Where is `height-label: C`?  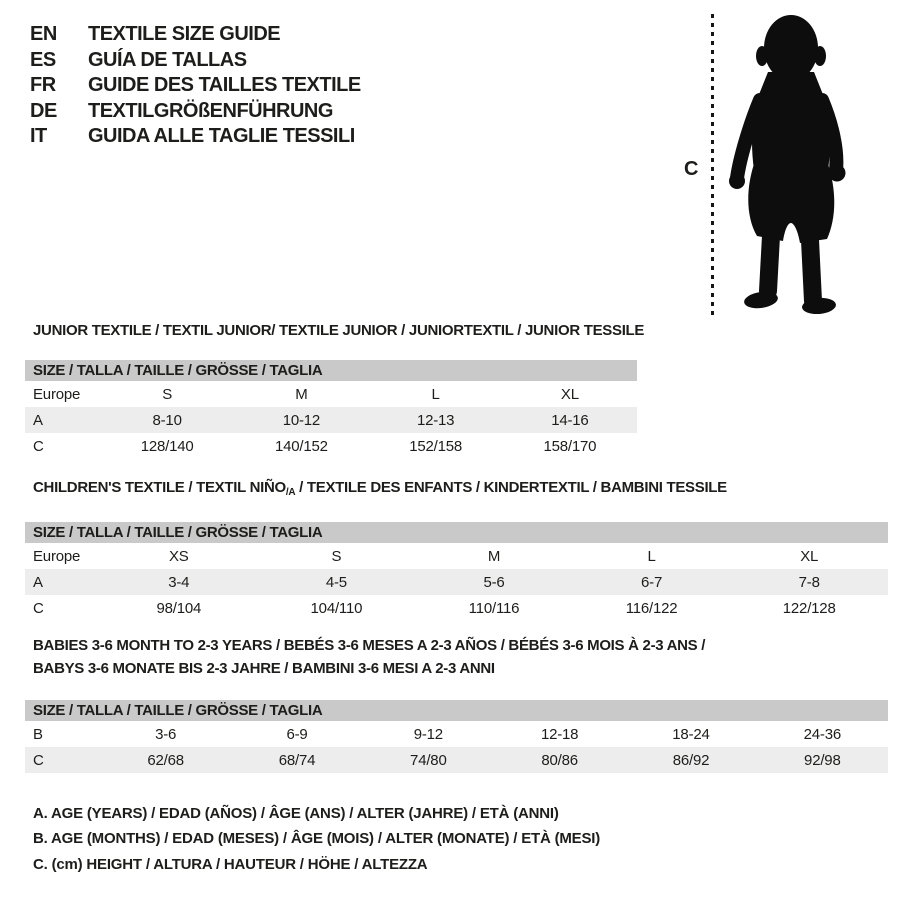
height-label: C is located at coordinates (691, 169).